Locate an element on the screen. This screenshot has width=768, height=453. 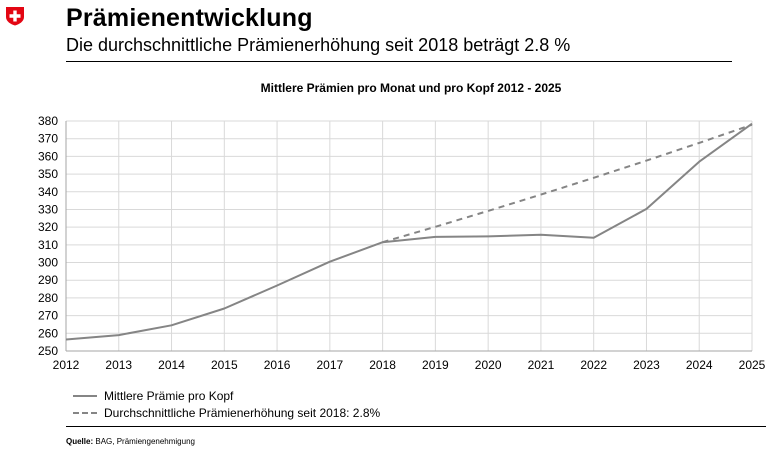
x-tick-label: 2012 is located at coordinates (66, 365).